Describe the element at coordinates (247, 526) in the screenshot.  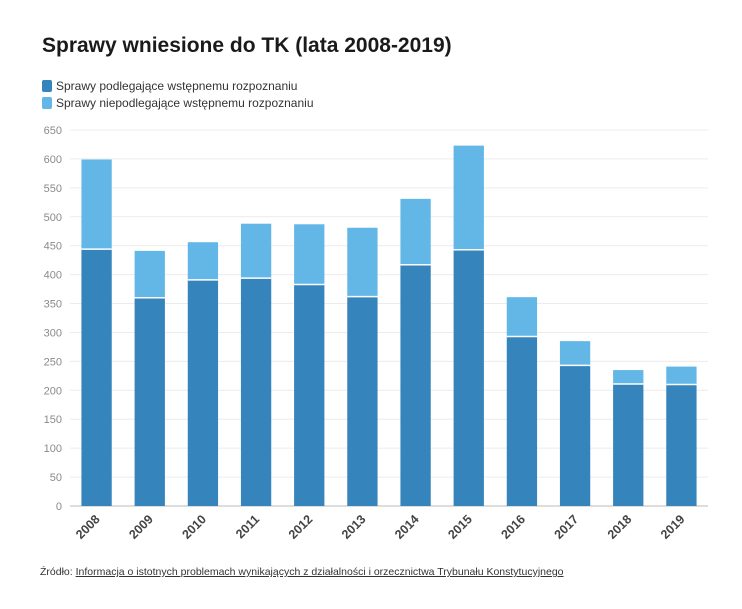
I see `x-tick-label: 2011` at that location.